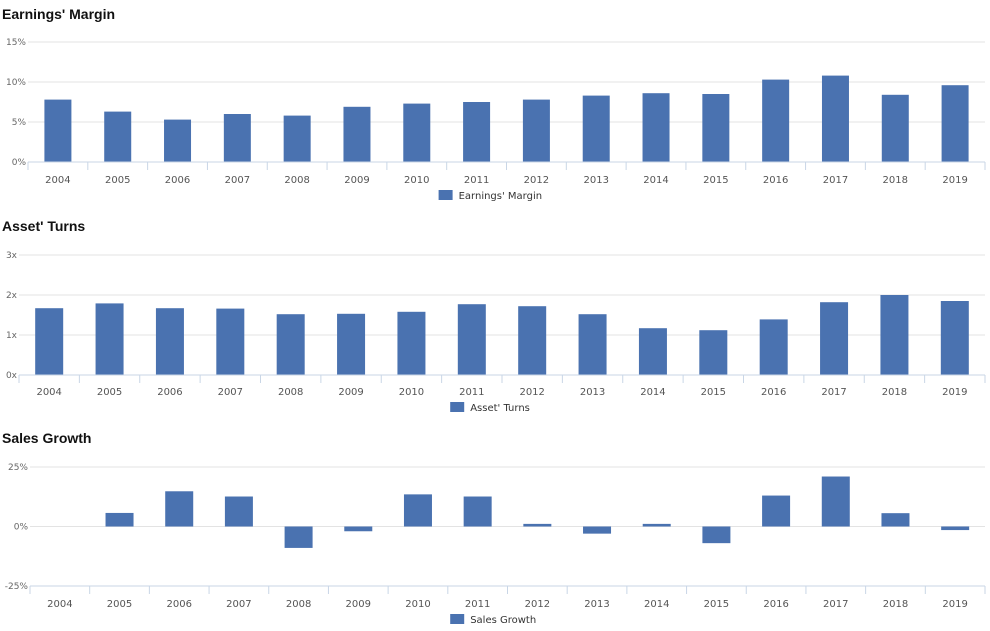 The height and width of the screenshot is (631, 990). I want to click on y-tick-label: 5%, so click(19, 123).